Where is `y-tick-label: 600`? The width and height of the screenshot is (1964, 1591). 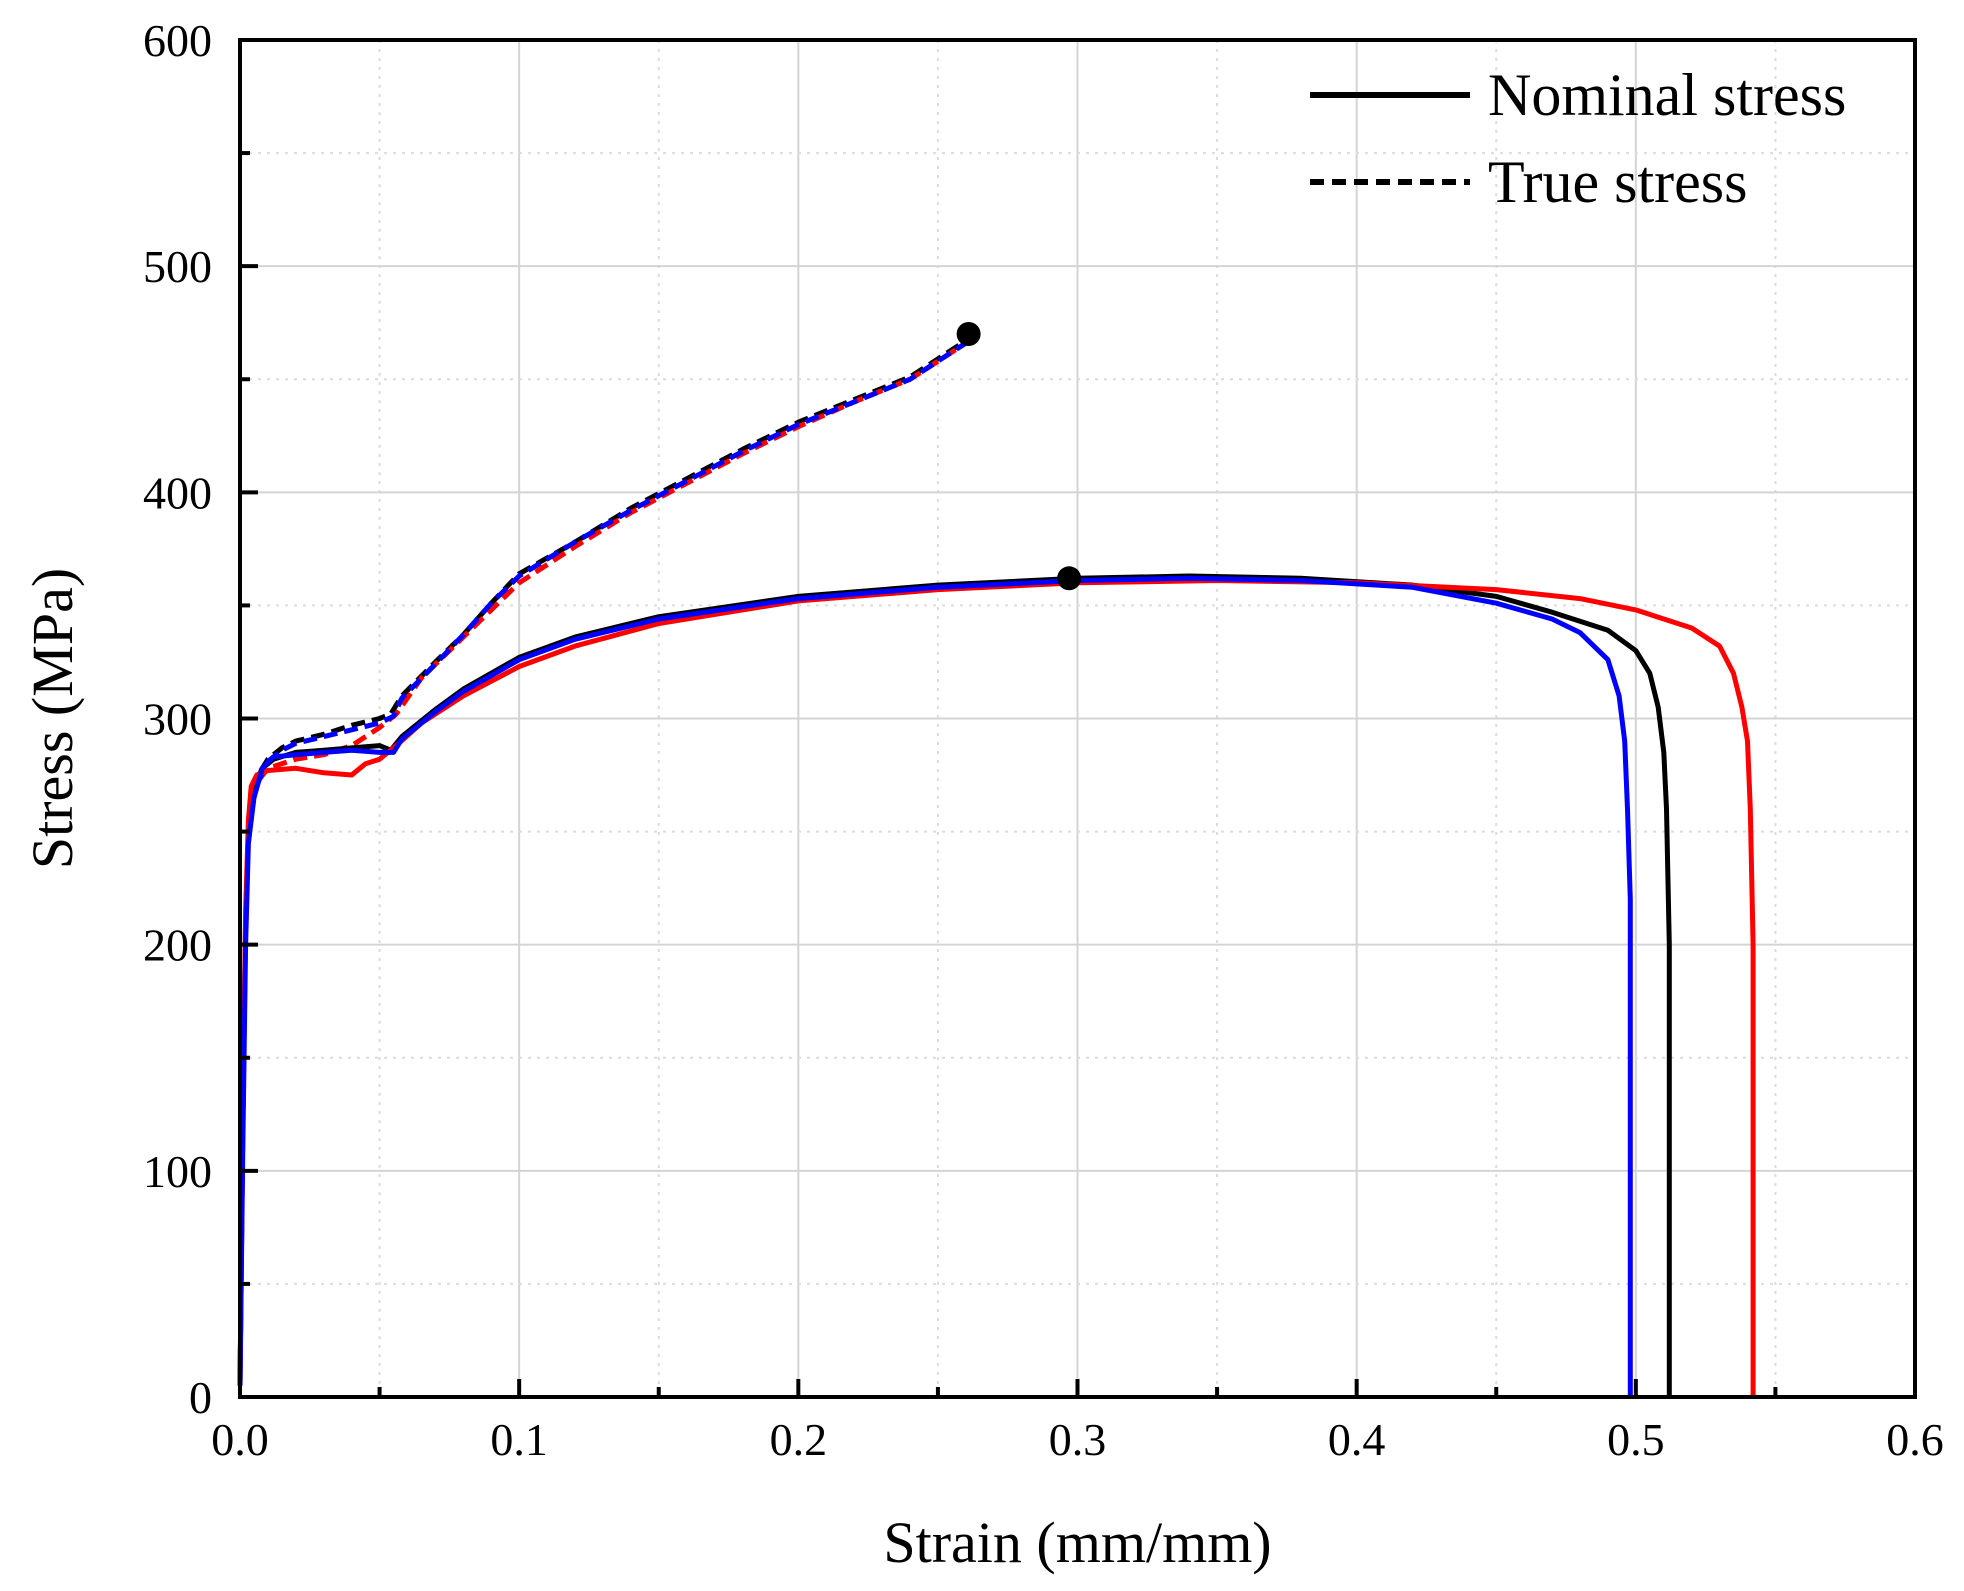
y-tick-label: 600 is located at coordinates (177, 40).